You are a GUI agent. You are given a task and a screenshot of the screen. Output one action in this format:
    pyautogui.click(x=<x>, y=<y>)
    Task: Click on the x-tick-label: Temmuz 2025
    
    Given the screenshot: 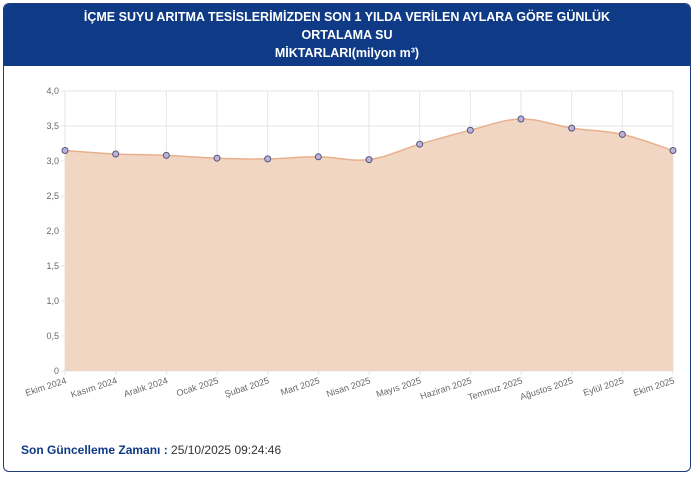 What is the action you would take?
    pyautogui.click(x=495, y=388)
    